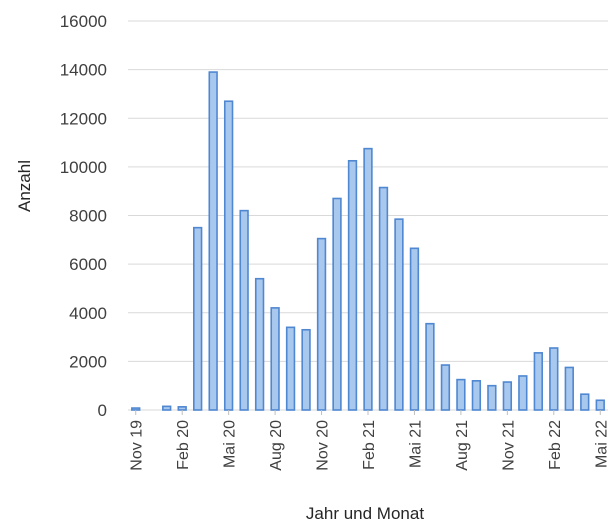  I want to click on x-tick-label: Feb 22, so click(555, 445).